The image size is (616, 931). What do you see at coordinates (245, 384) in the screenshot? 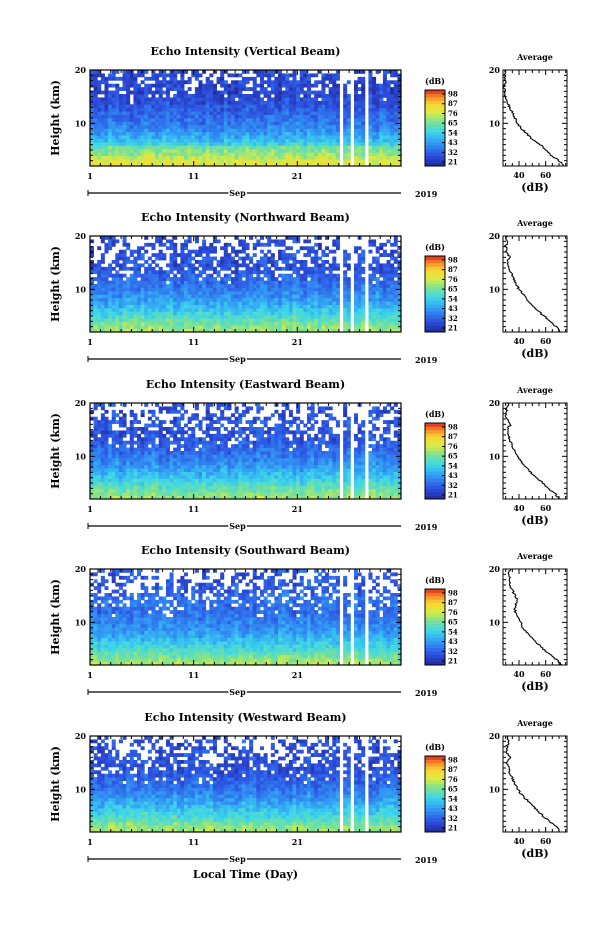
I see `panel-title: Echo Intensity (Eastward Beam)` at bounding box center [245, 384].